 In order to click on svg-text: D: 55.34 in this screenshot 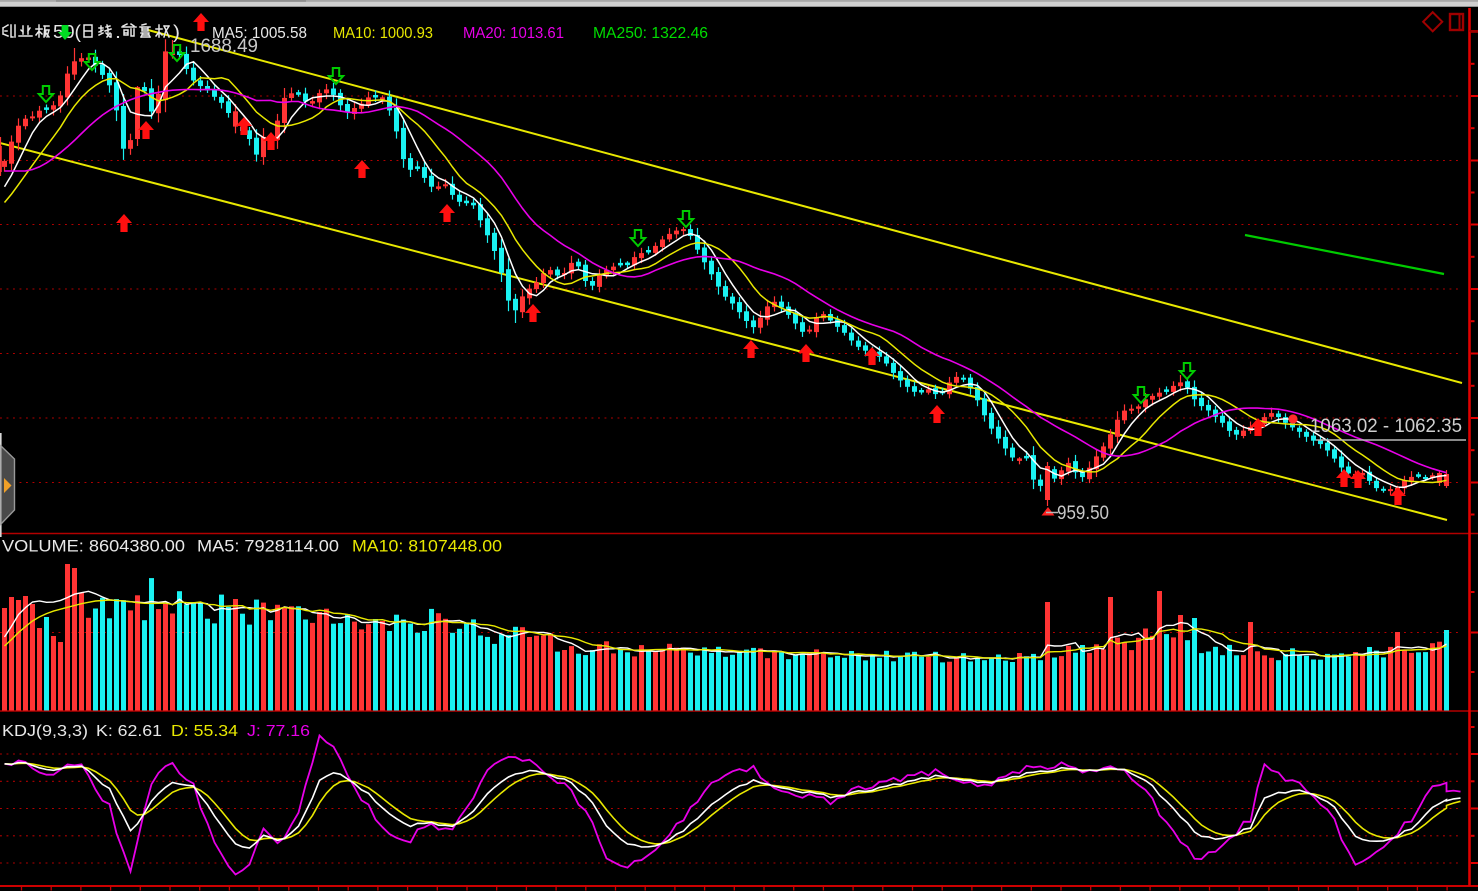, I will do `click(204, 731)`.